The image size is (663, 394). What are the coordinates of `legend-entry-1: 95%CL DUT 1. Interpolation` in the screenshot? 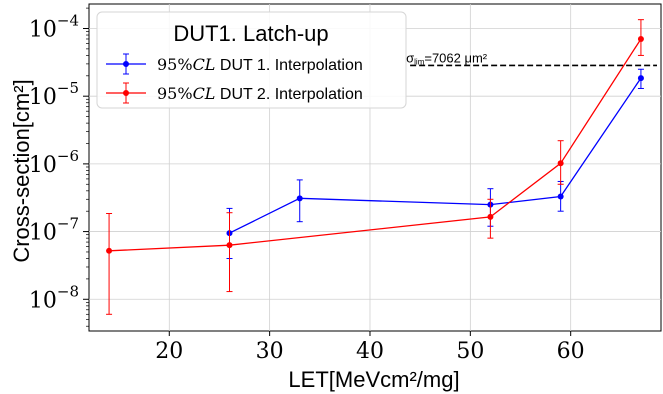 It's located at (234, 64).